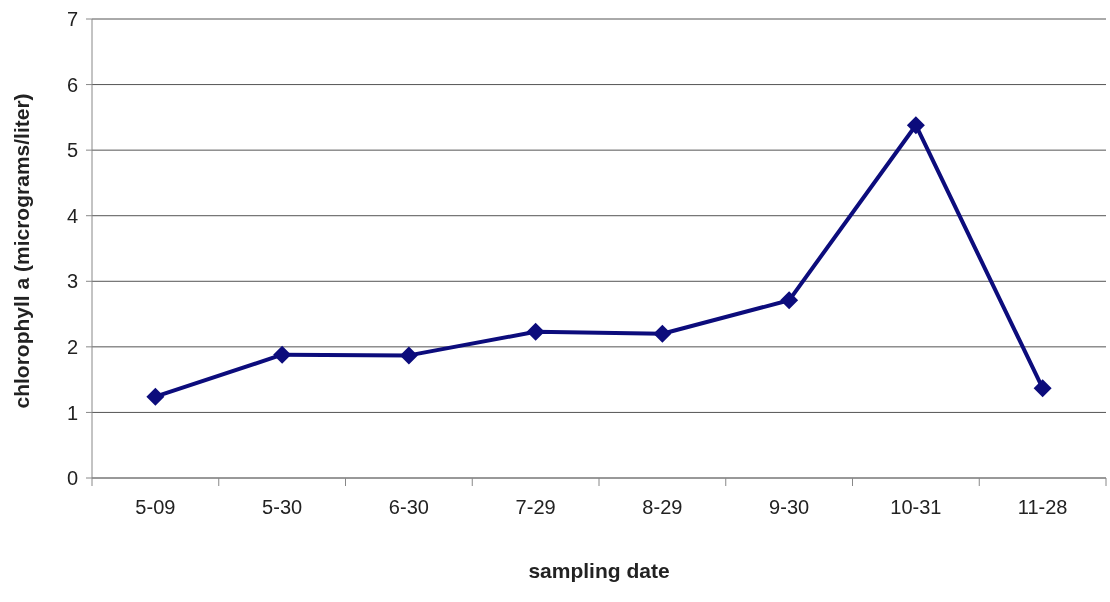 The width and height of the screenshot is (1110, 602). Describe the element at coordinates (599, 570) in the screenshot. I see `x-axis-title: sampling date` at that location.